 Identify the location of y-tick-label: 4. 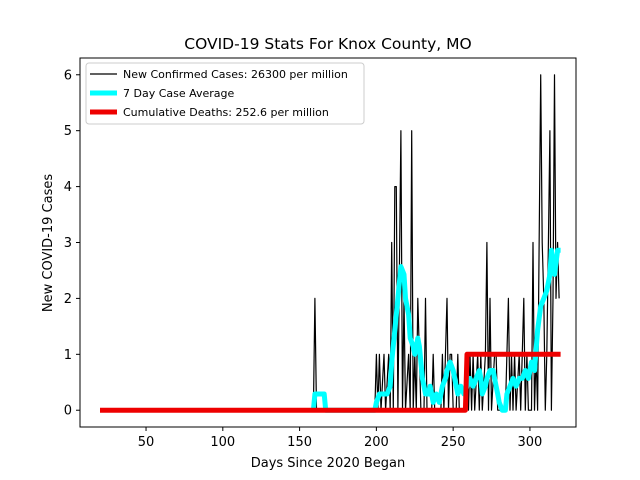
(68, 187).